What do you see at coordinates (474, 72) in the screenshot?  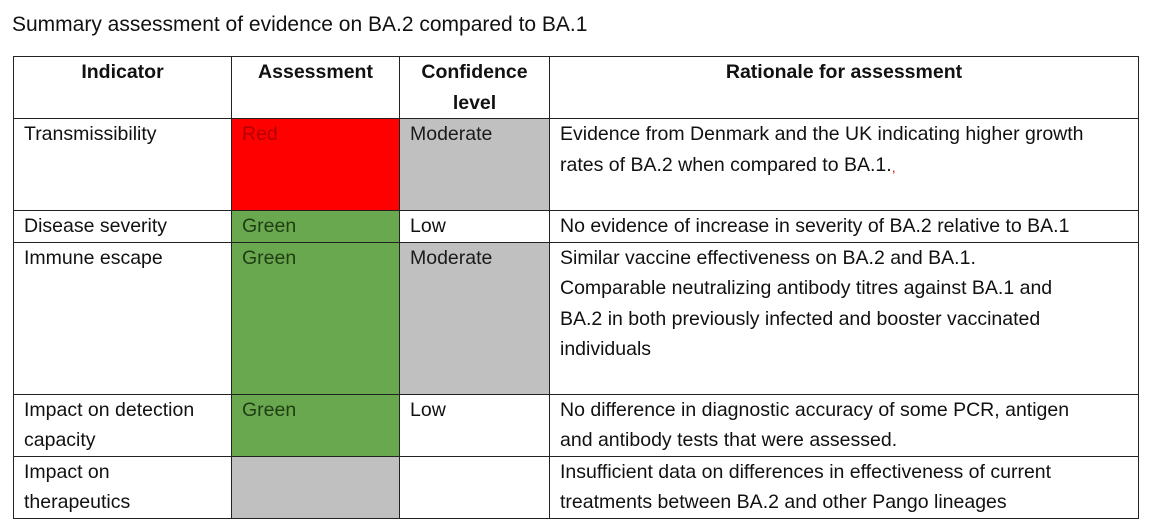 I see `header-confidence-line1: Confidence` at bounding box center [474, 72].